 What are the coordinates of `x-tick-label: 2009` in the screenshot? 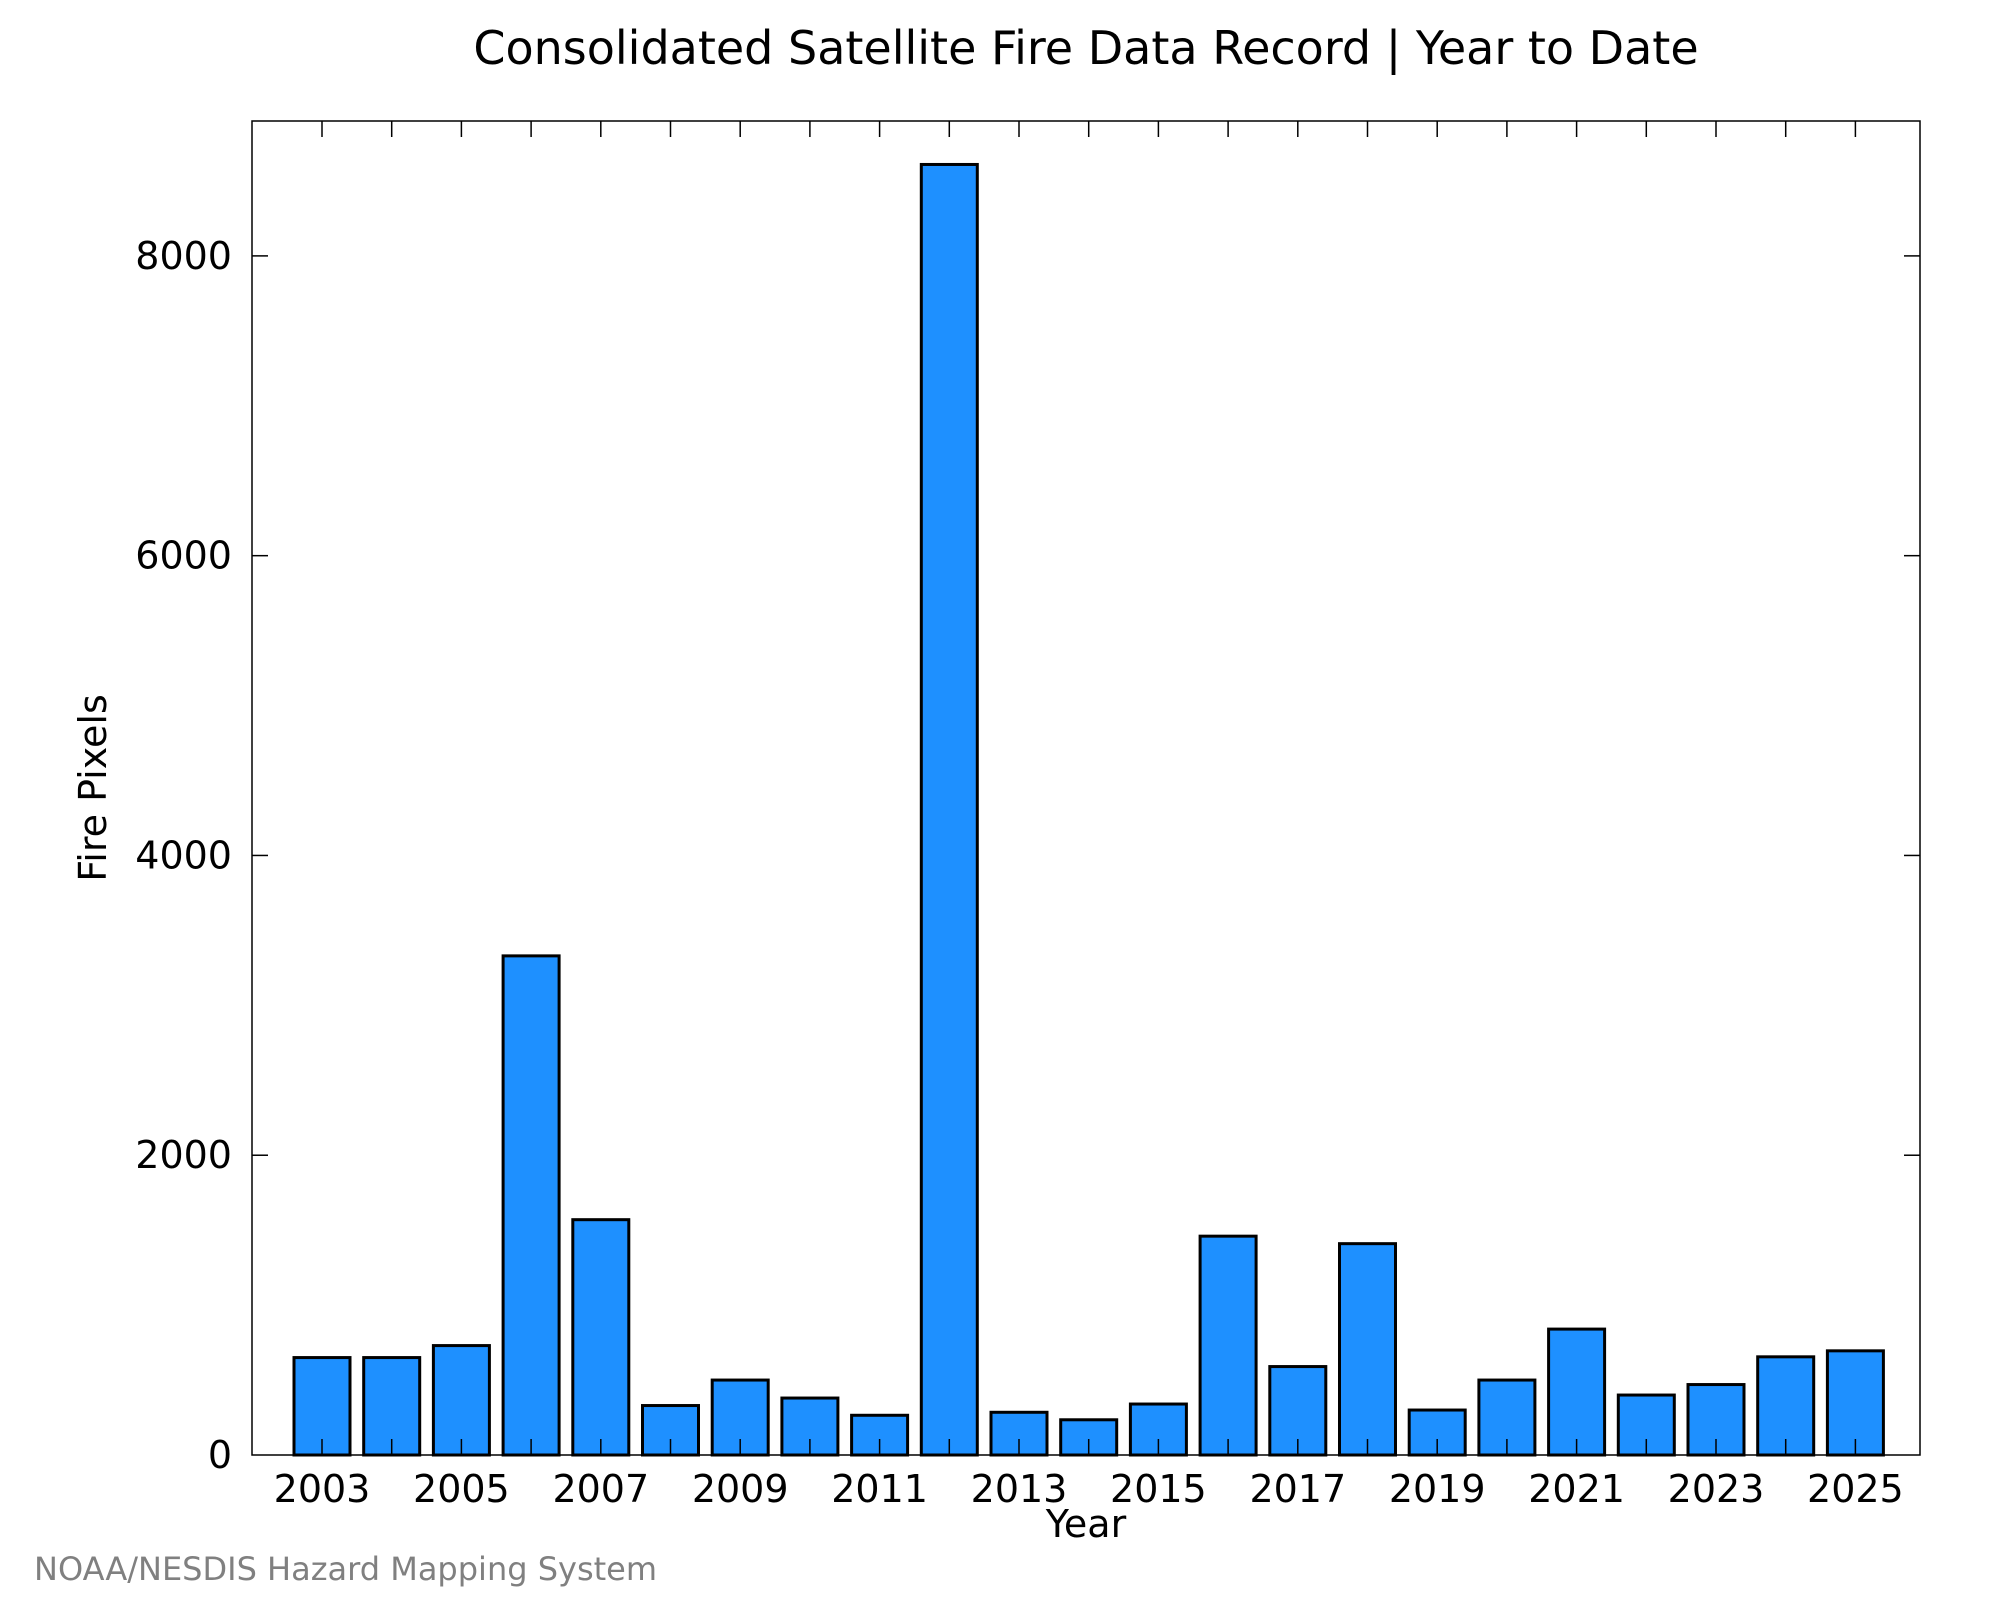 It's located at (740, 1489).